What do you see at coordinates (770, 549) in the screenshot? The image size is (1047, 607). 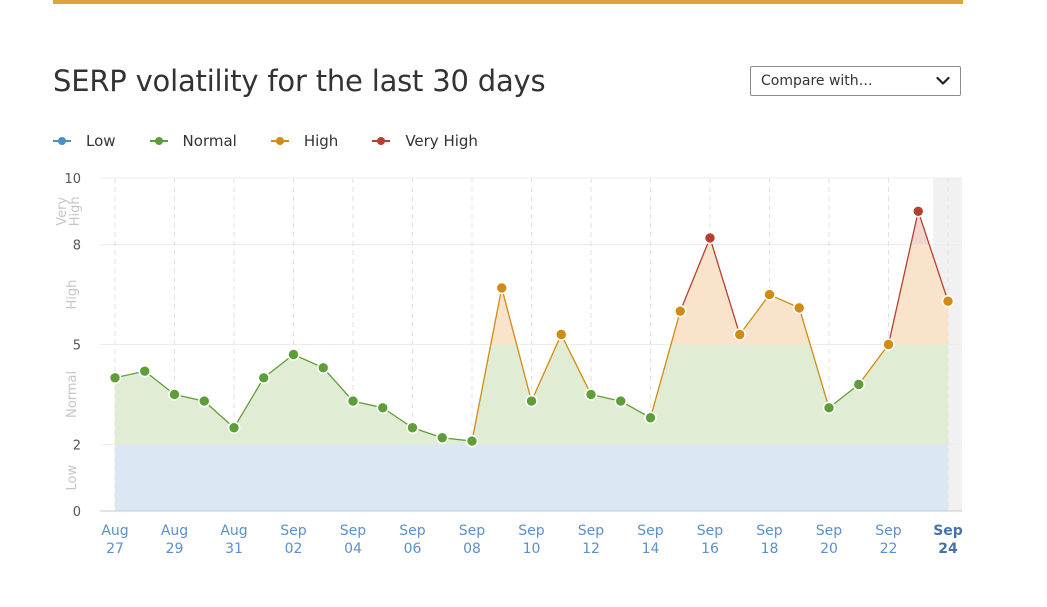 I see `x-tick-label-day: 18` at bounding box center [770, 549].